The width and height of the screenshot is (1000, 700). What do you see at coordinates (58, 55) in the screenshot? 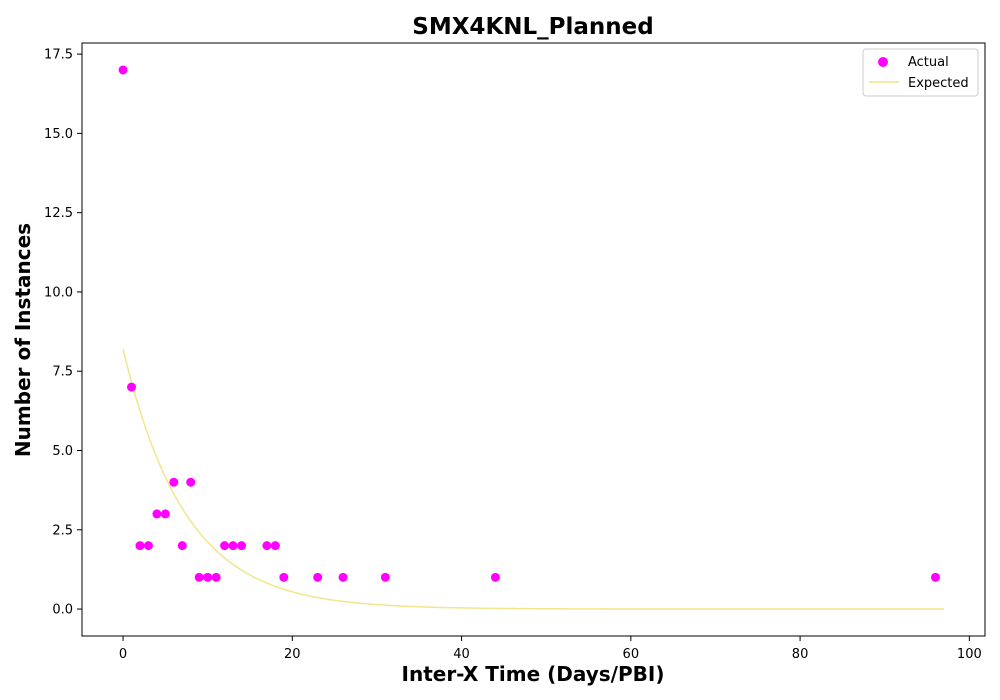
I see `y-tick-label: 17.5` at bounding box center [58, 55].